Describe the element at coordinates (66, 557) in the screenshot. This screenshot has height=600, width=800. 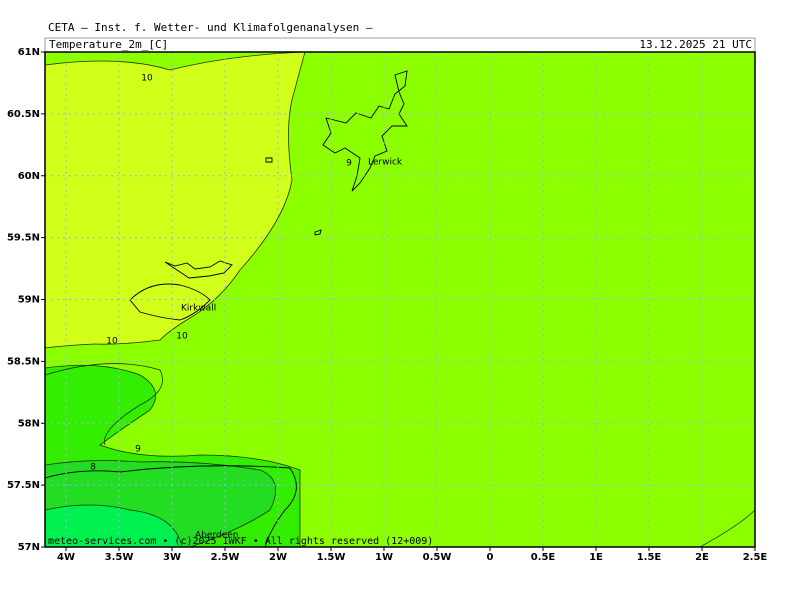
I see `x-tick-label: 4W` at that location.